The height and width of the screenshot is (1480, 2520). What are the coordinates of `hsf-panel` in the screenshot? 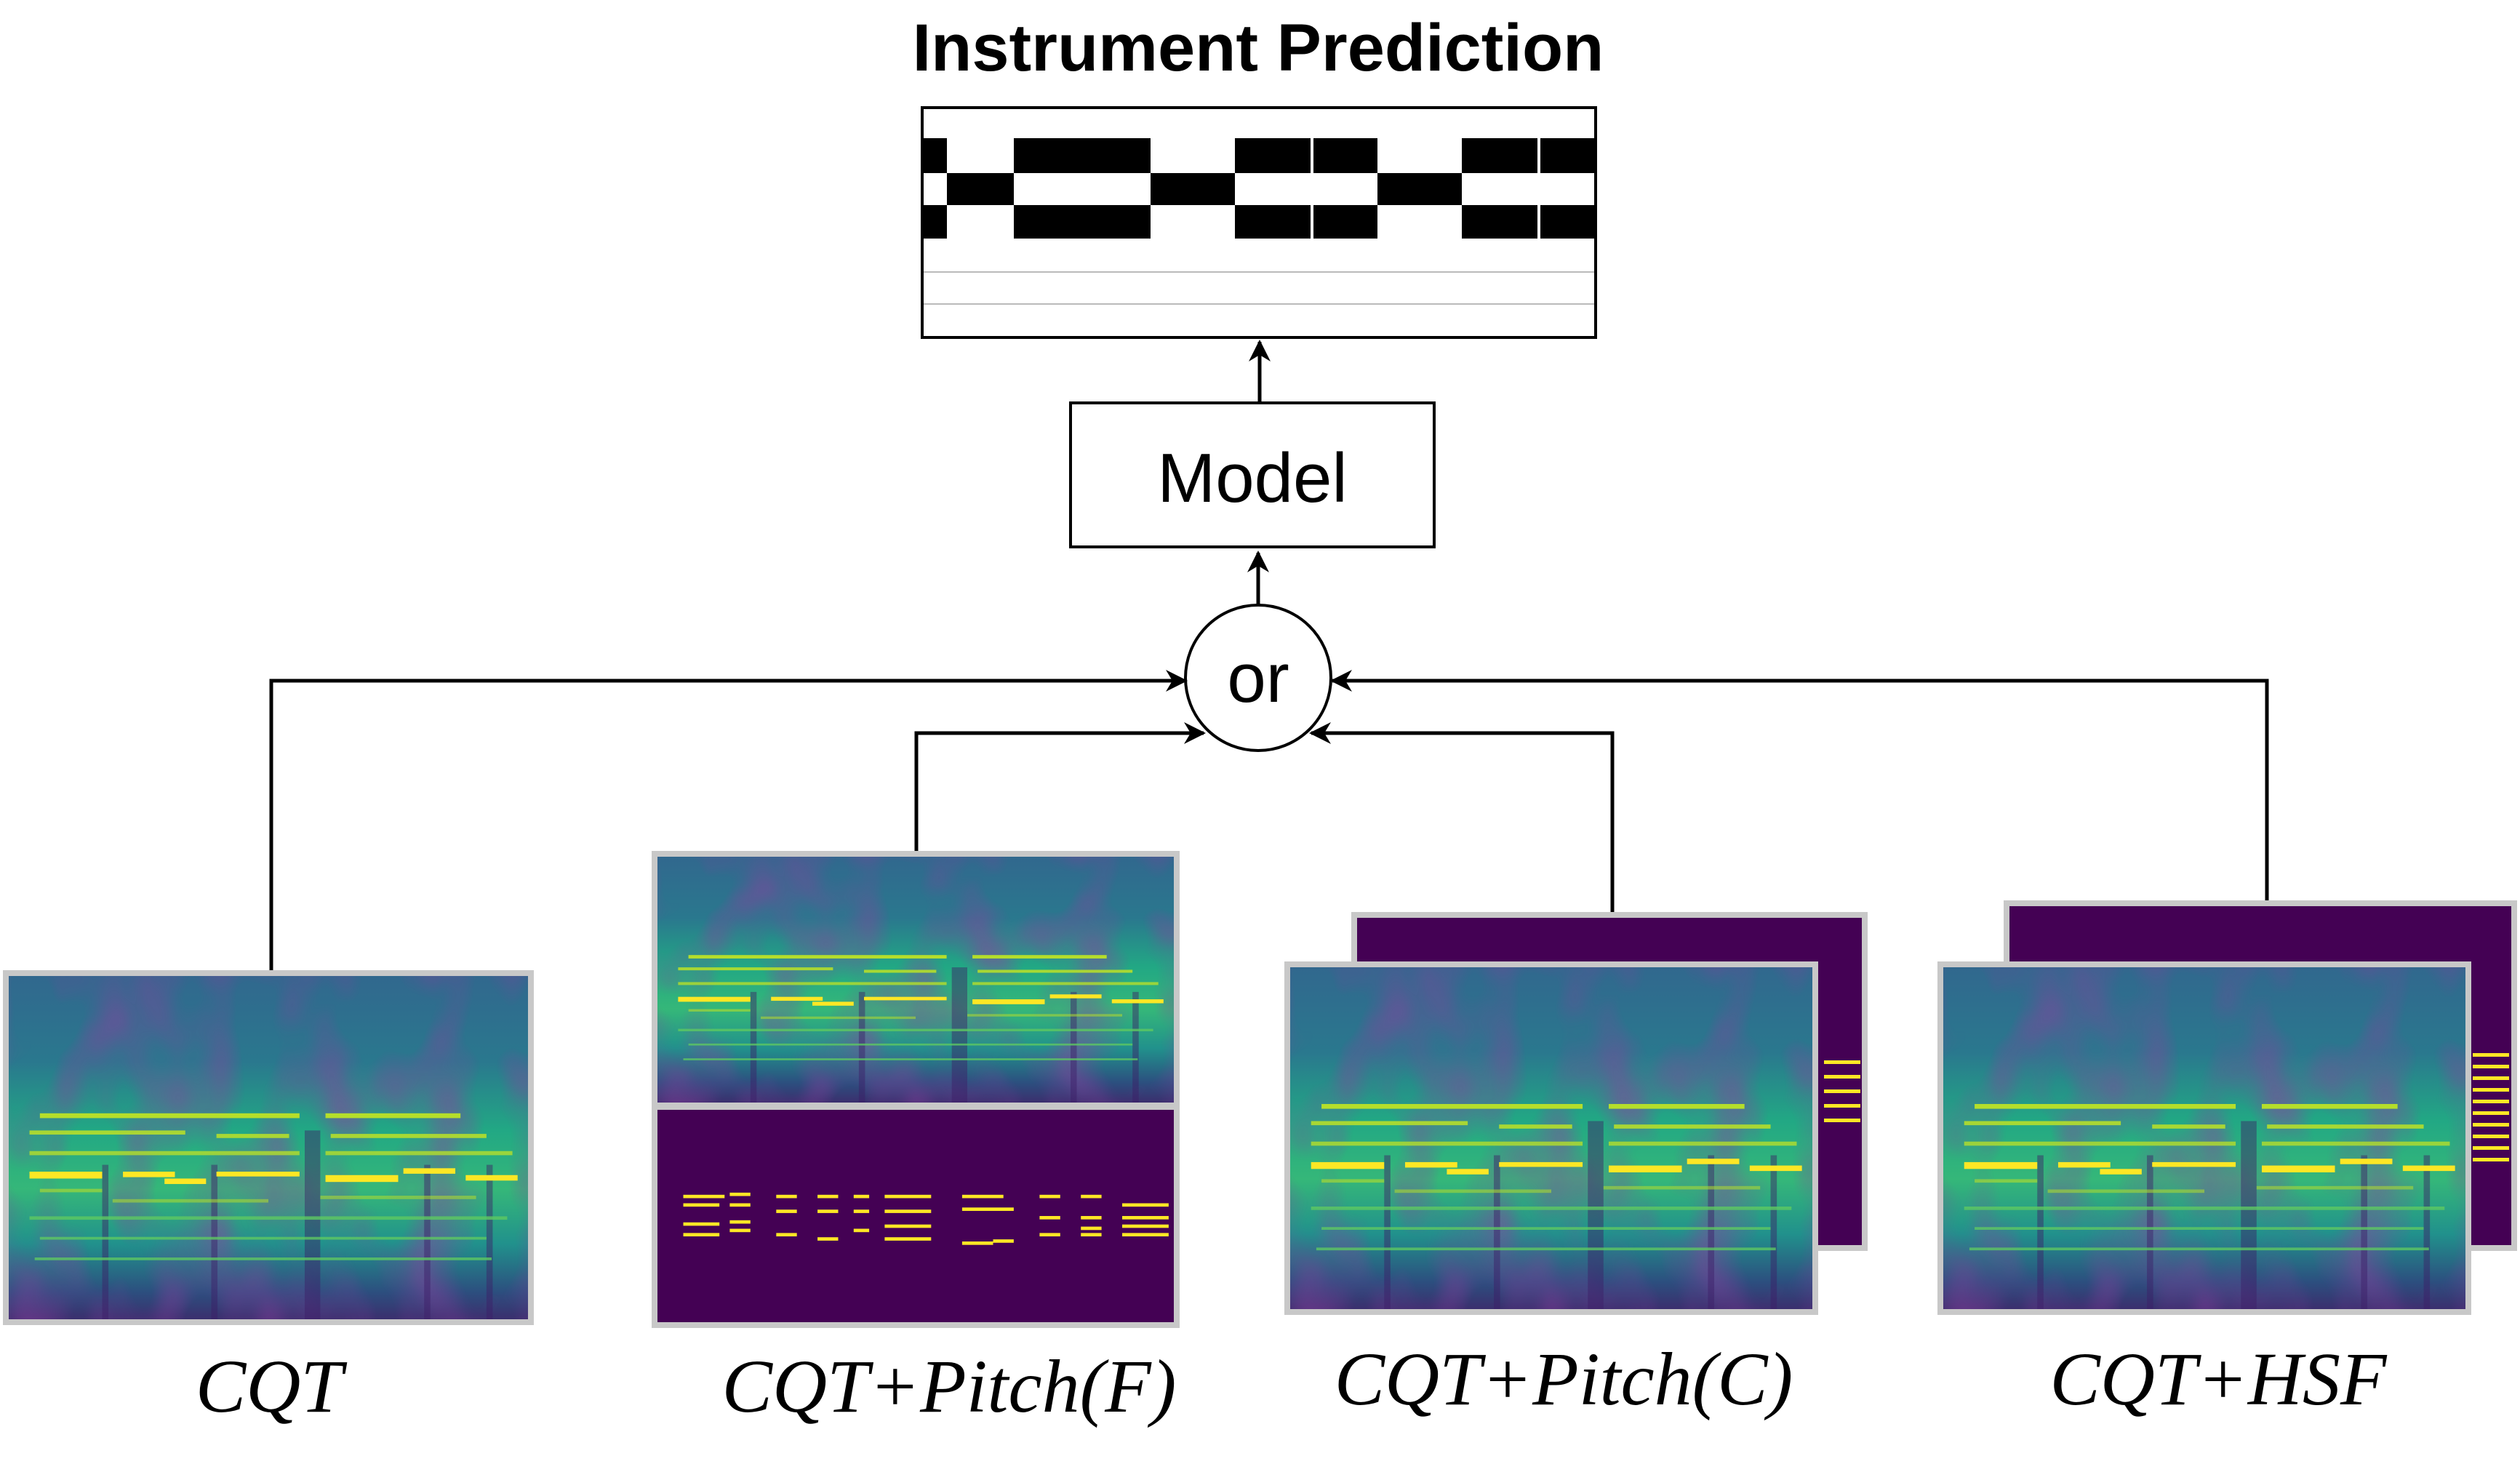 It's located at (2227, 1107).